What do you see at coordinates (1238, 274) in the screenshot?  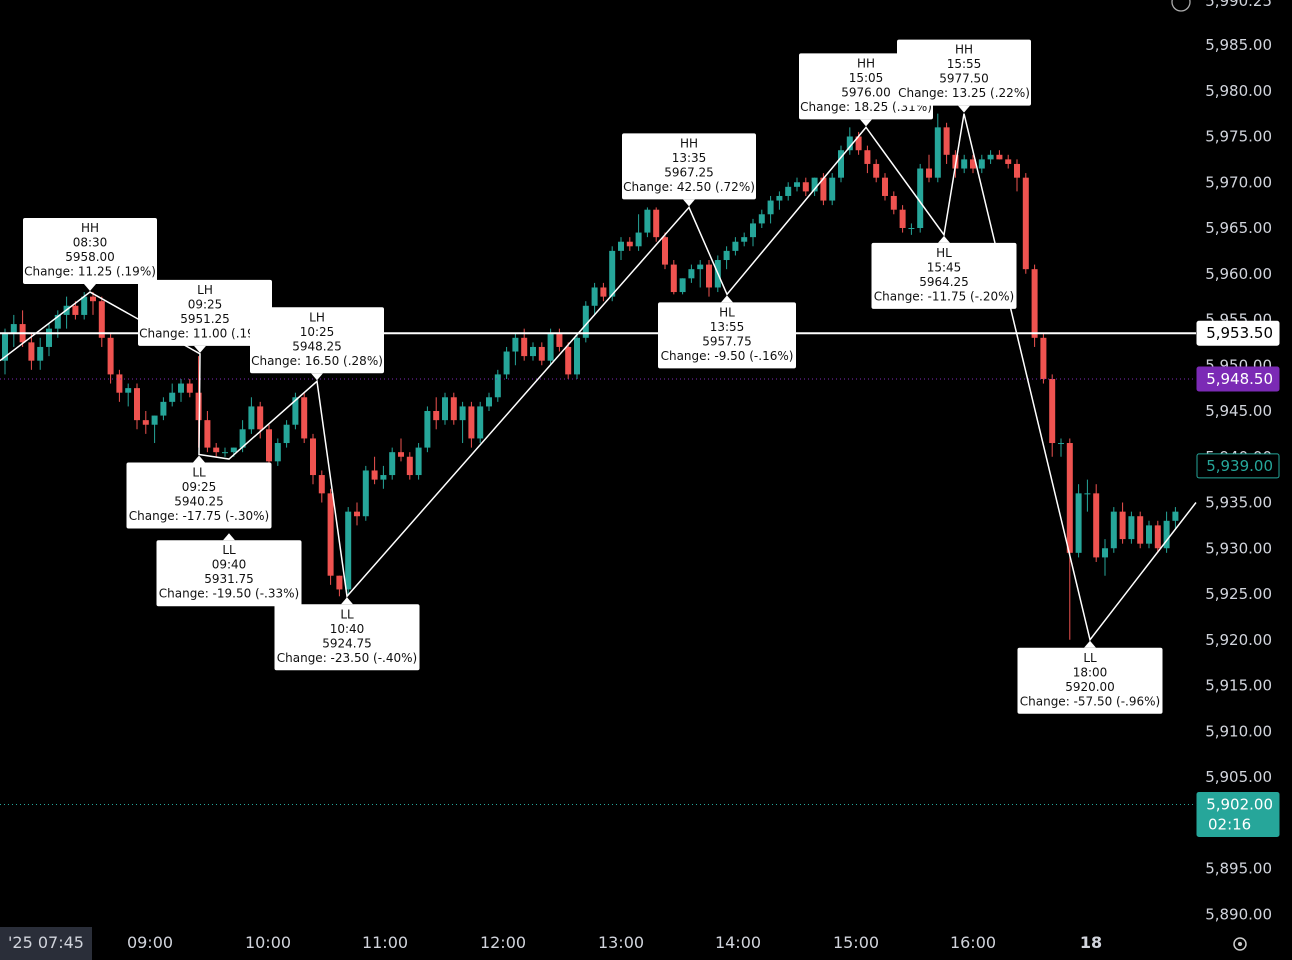 I see `price-tick-label: 5,960.00` at bounding box center [1238, 274].